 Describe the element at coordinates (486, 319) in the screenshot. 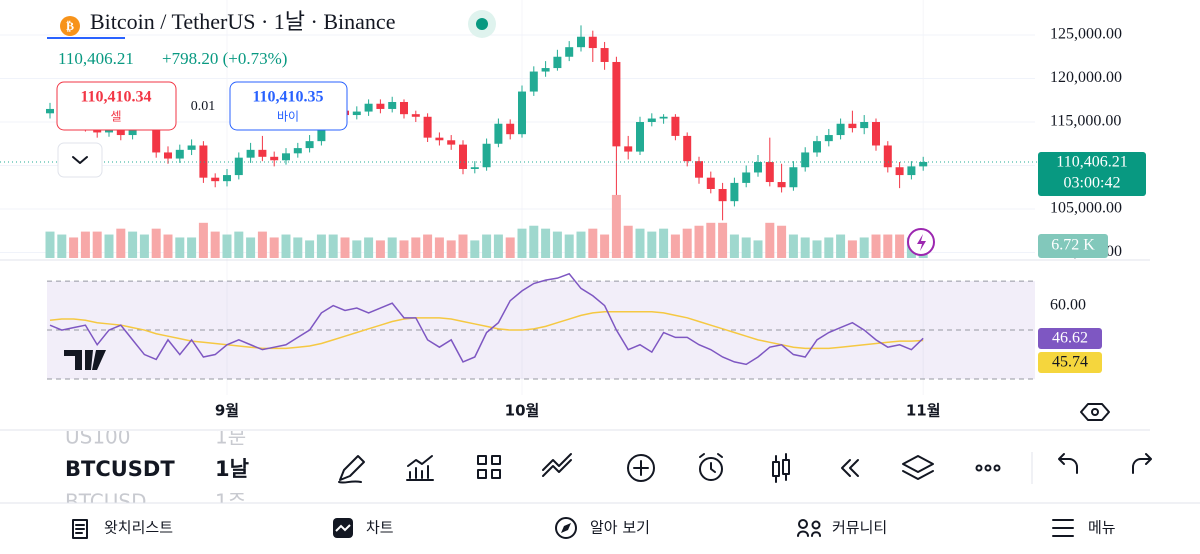

I see `rsi-line` at that location.